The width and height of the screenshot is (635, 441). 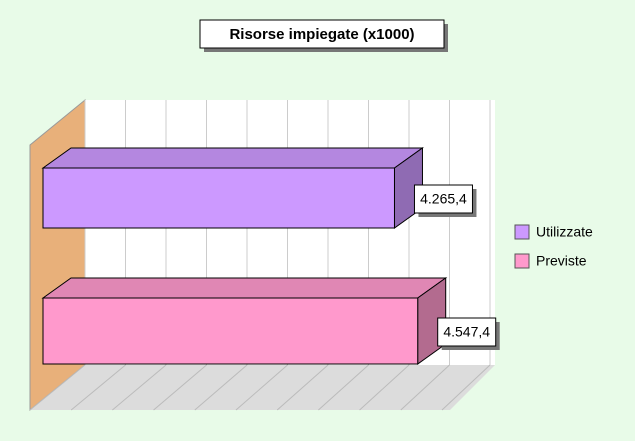 What do you see at coordinates (564, 232) in the screenshot?
I see `legend-label: Utilizzate` at bounding box center [564, 232].